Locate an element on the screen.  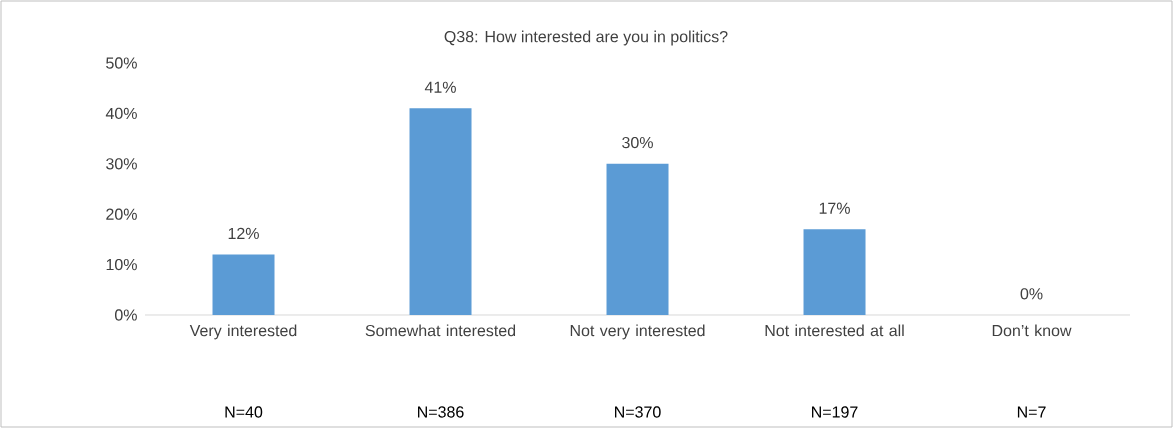
data-label: 41% is located at coordinates (440, 87).